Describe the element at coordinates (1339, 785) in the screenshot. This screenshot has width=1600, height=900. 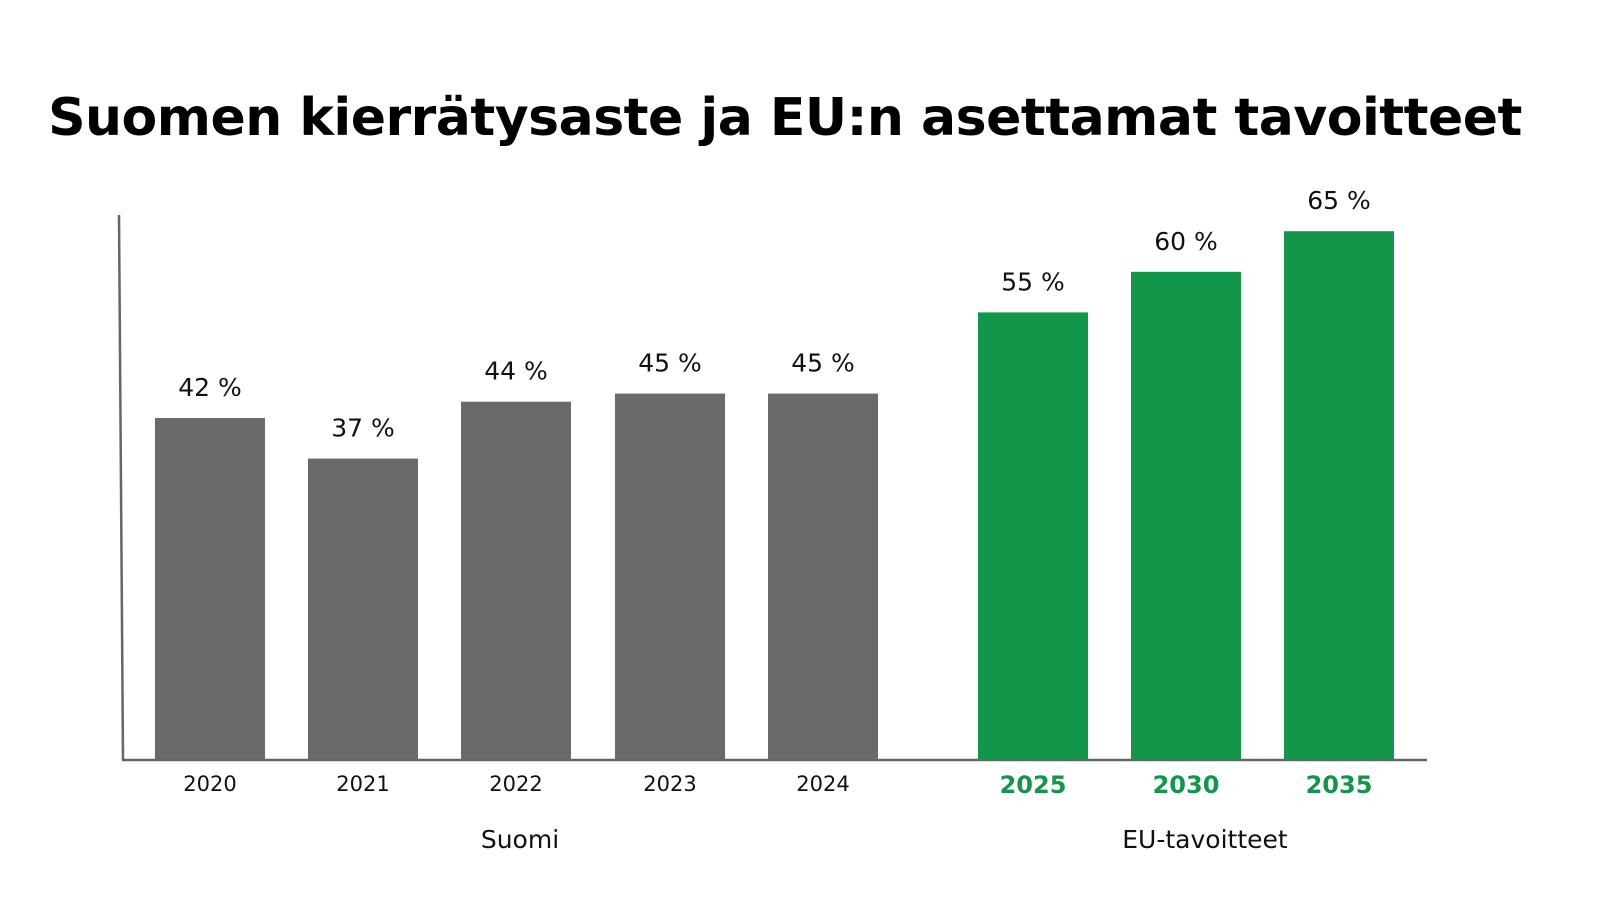
I see `x-tick-label-2035: 2035` at that location.